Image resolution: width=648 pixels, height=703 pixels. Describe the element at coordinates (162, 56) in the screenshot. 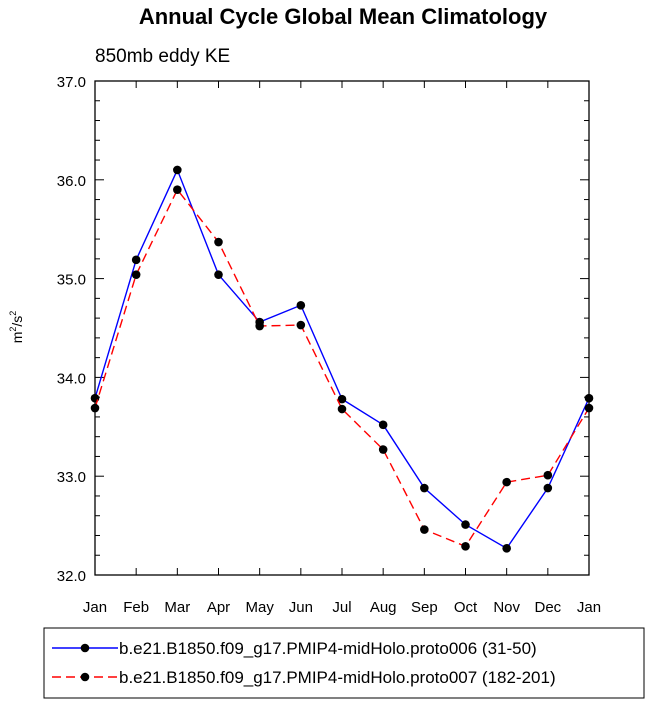

I see `chart-subtitle: 850mb eddy KE` at that location.